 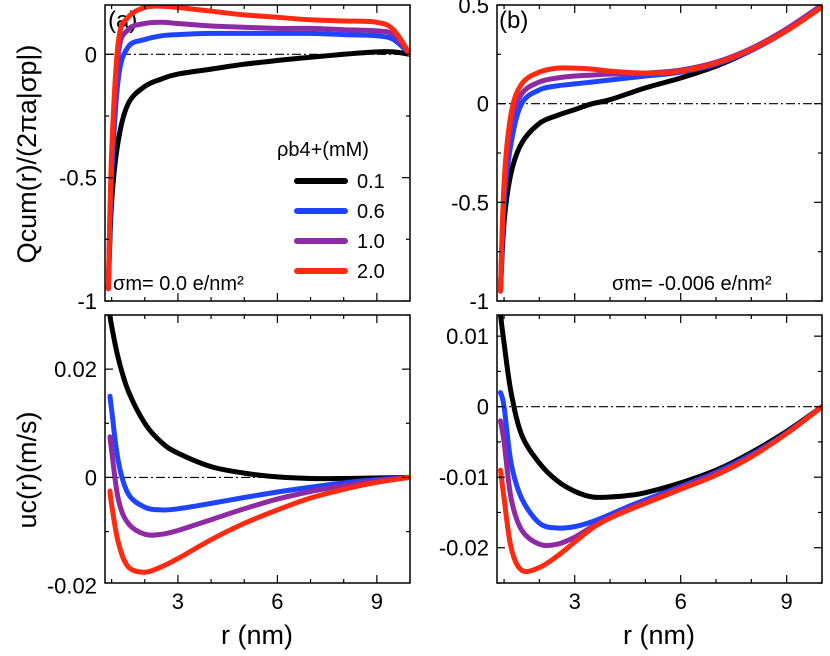 What do you see at coordinates (692, 284) in the screenshot?
I see `panel-b-annotation: σm= -0.006 e/nm²` at bounding box center [692, 284].